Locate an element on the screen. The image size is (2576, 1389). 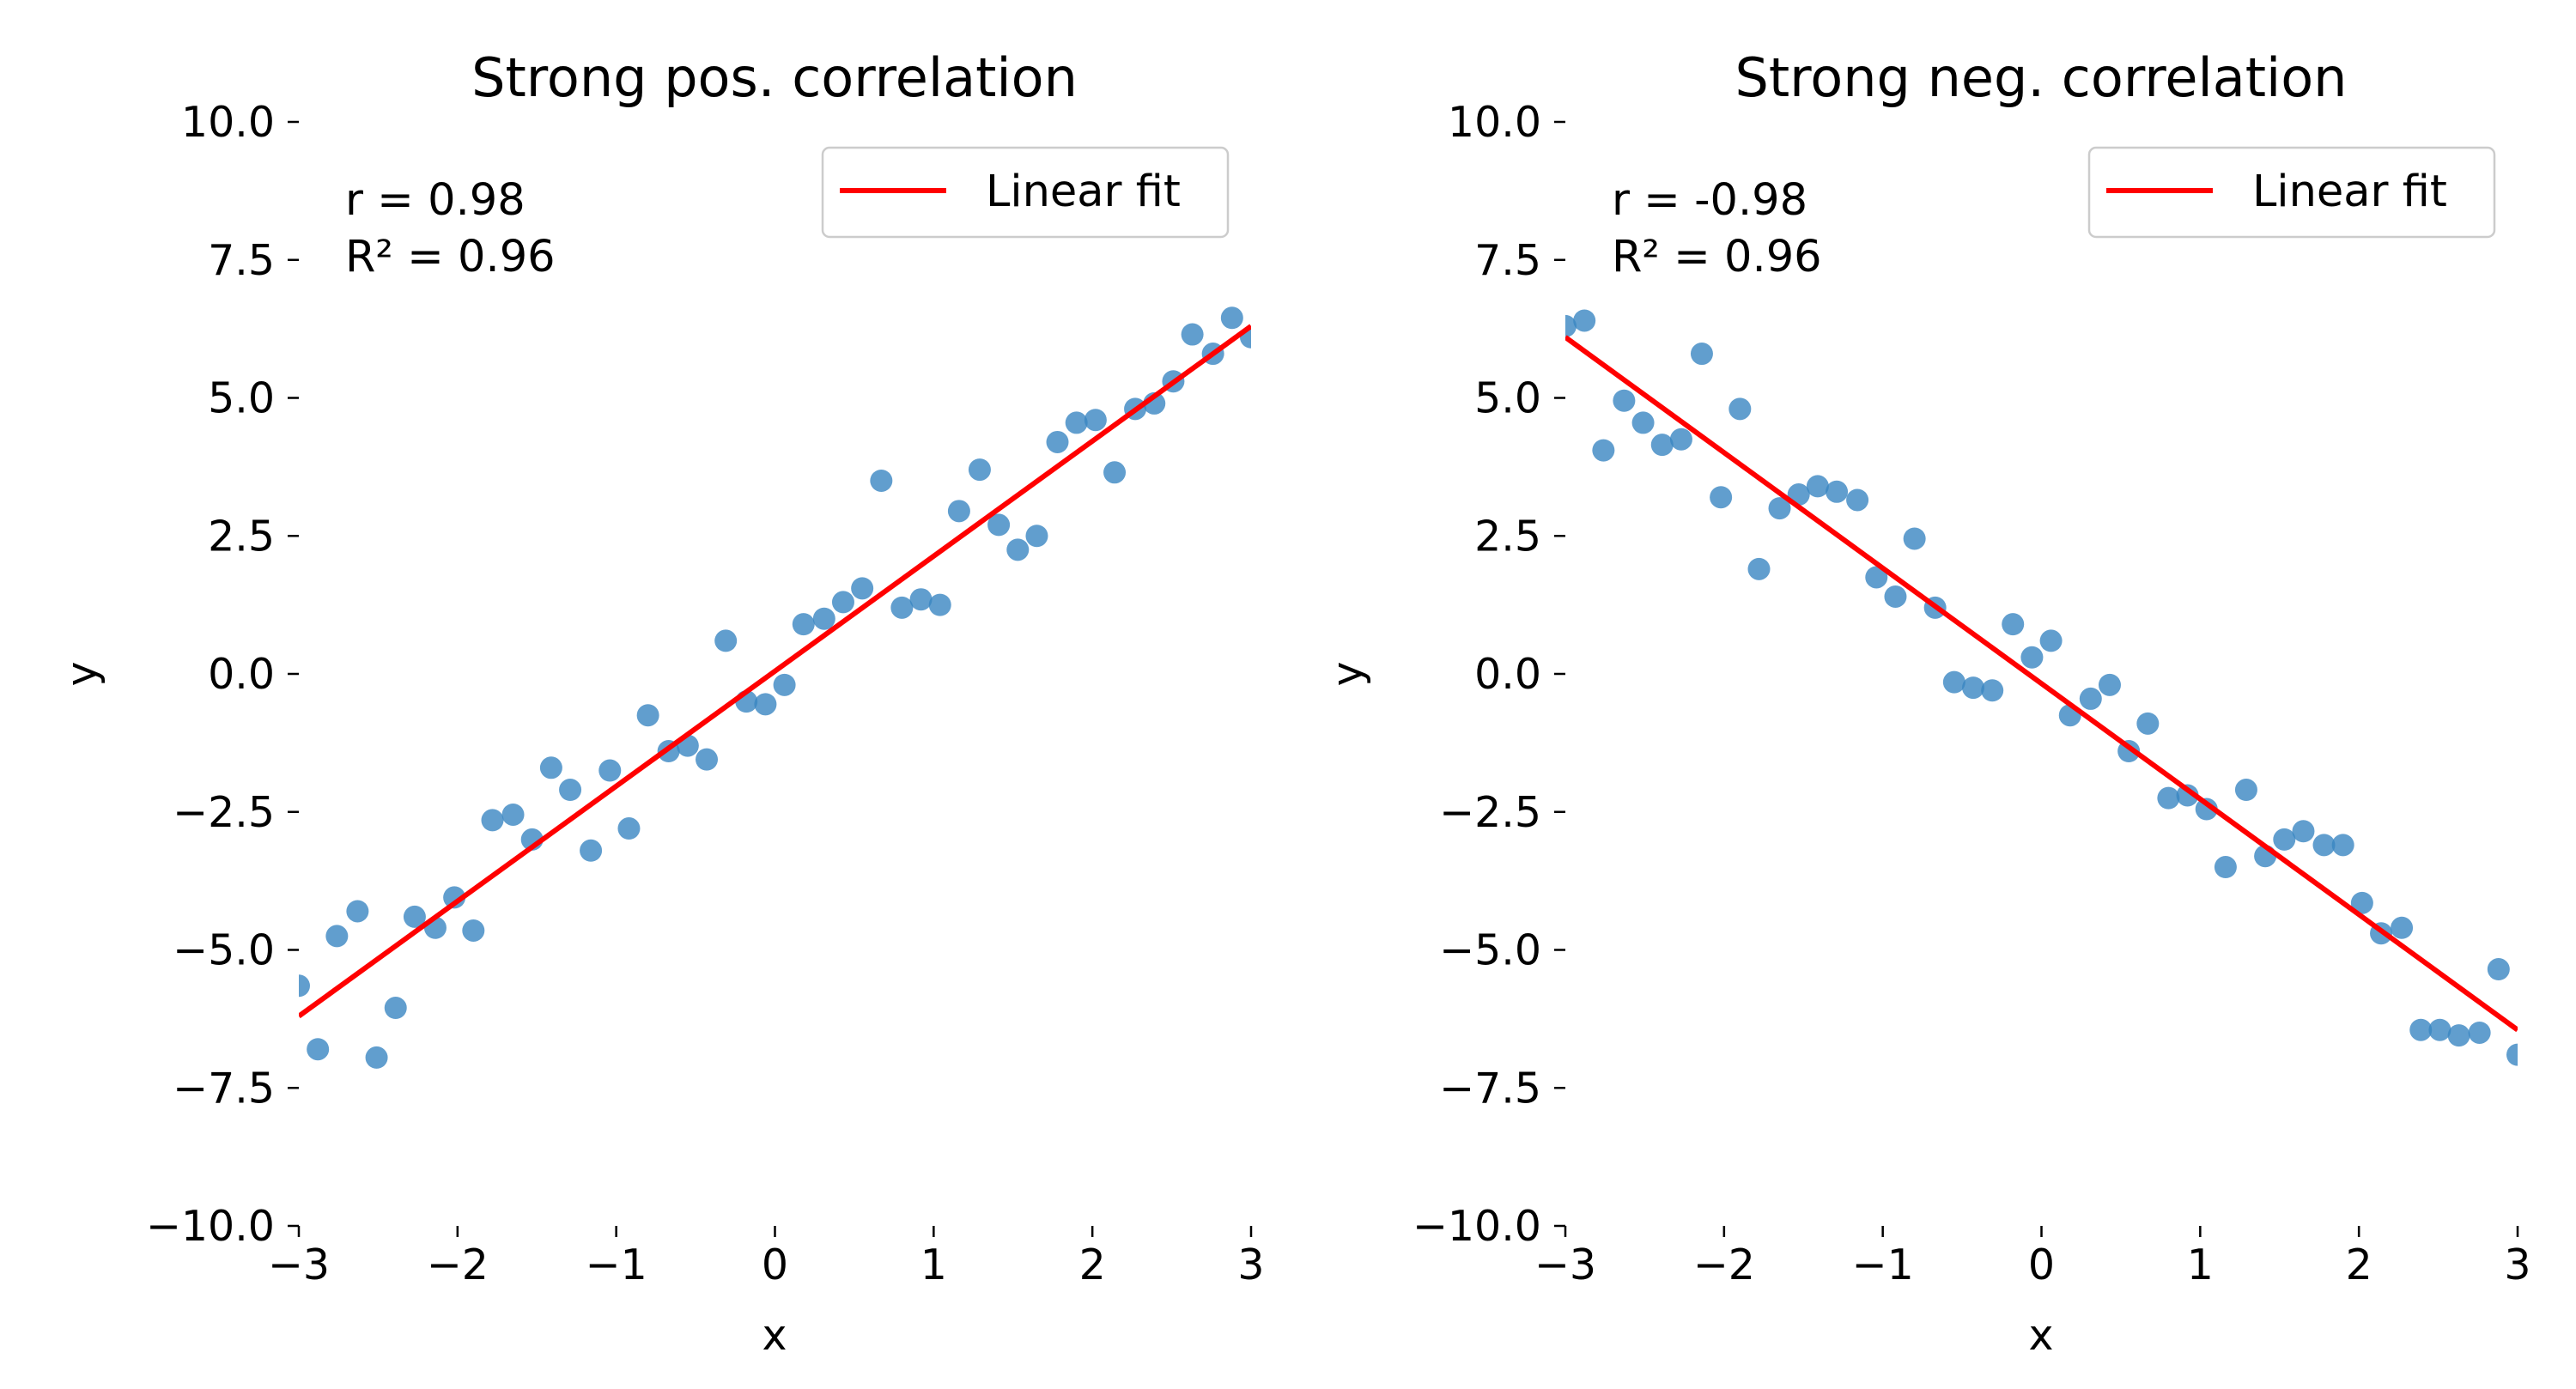
correlation-annotation: r = 0.98 is located at coordinates (435, 201).